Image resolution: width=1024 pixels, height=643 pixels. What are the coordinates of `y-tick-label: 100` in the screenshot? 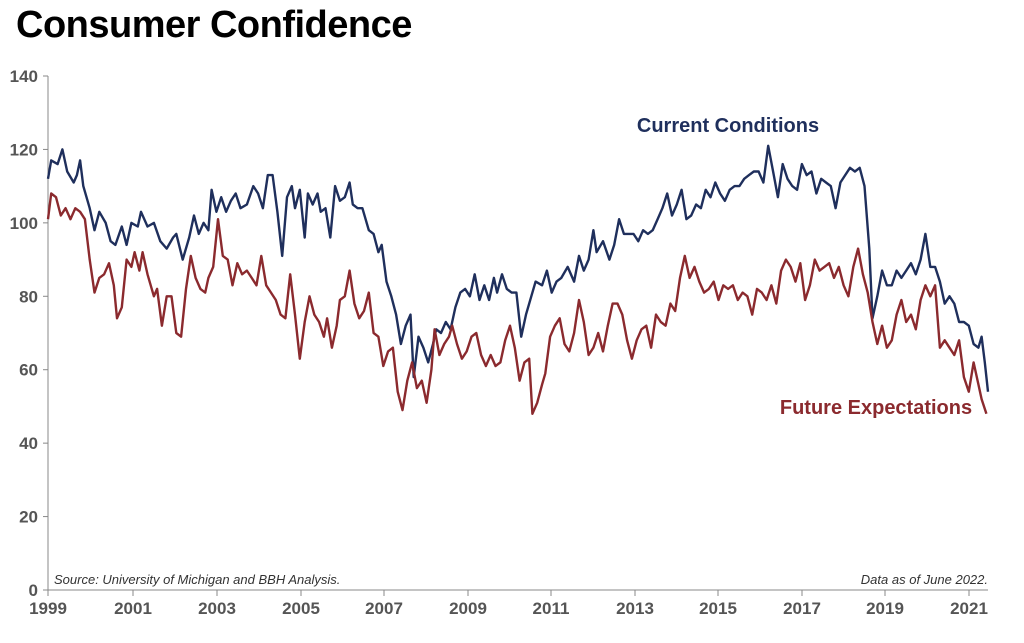 It's located at (24, 223).